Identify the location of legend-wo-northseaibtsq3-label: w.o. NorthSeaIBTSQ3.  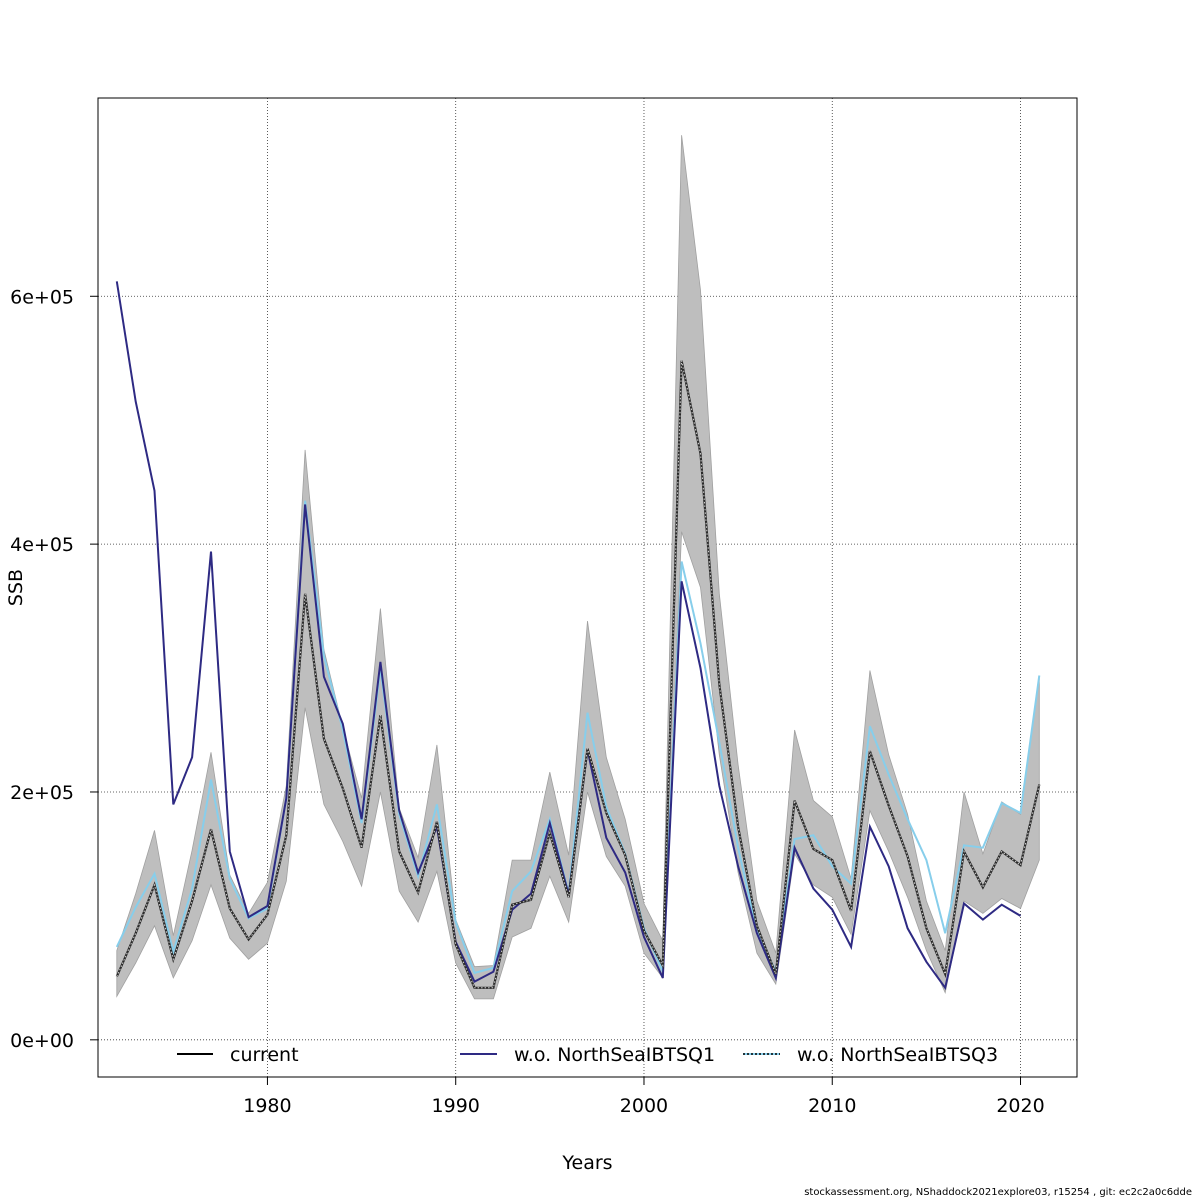
(897, 1055).